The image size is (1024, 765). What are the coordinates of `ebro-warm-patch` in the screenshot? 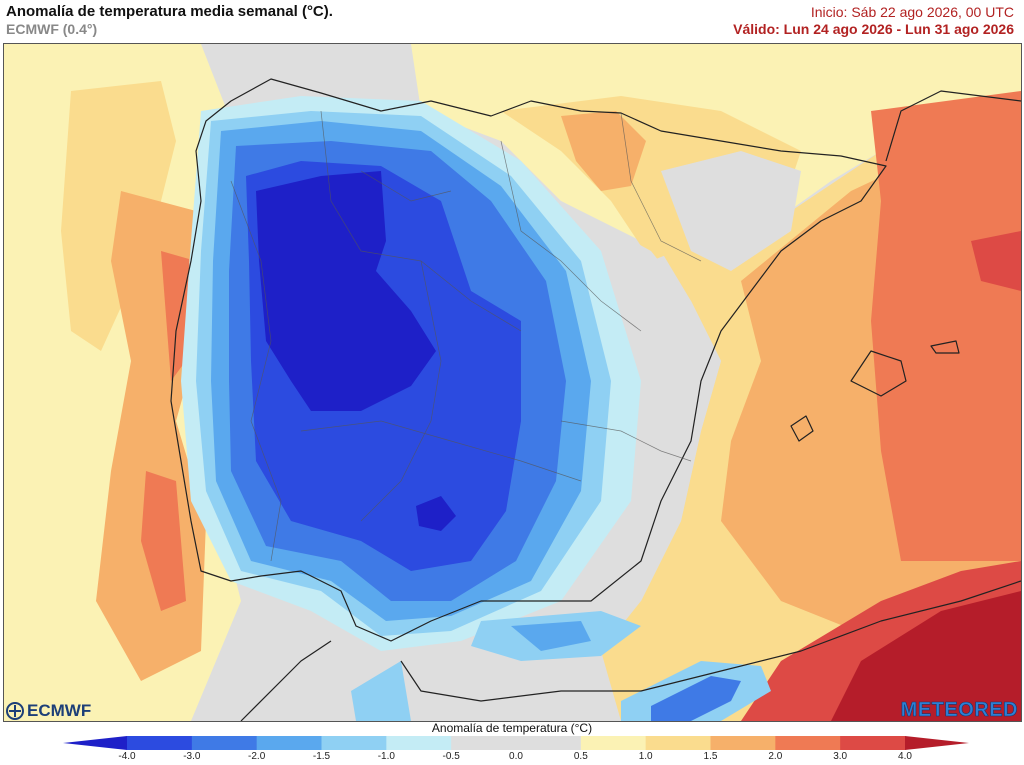 It's located at (603, 151).